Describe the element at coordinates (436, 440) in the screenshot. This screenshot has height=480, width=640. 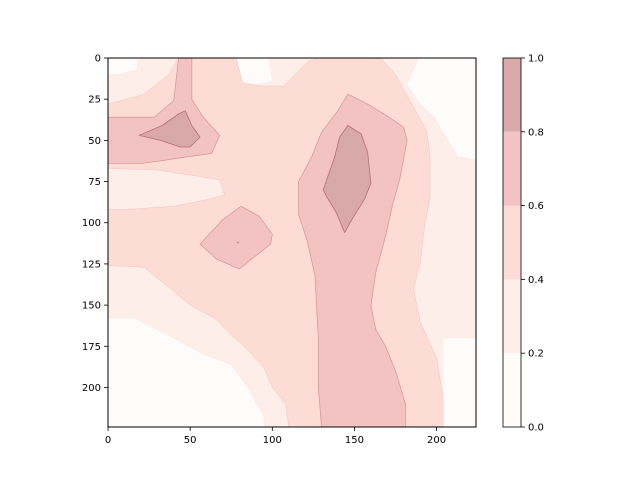
I see `x-tick-label: 200` at that location.